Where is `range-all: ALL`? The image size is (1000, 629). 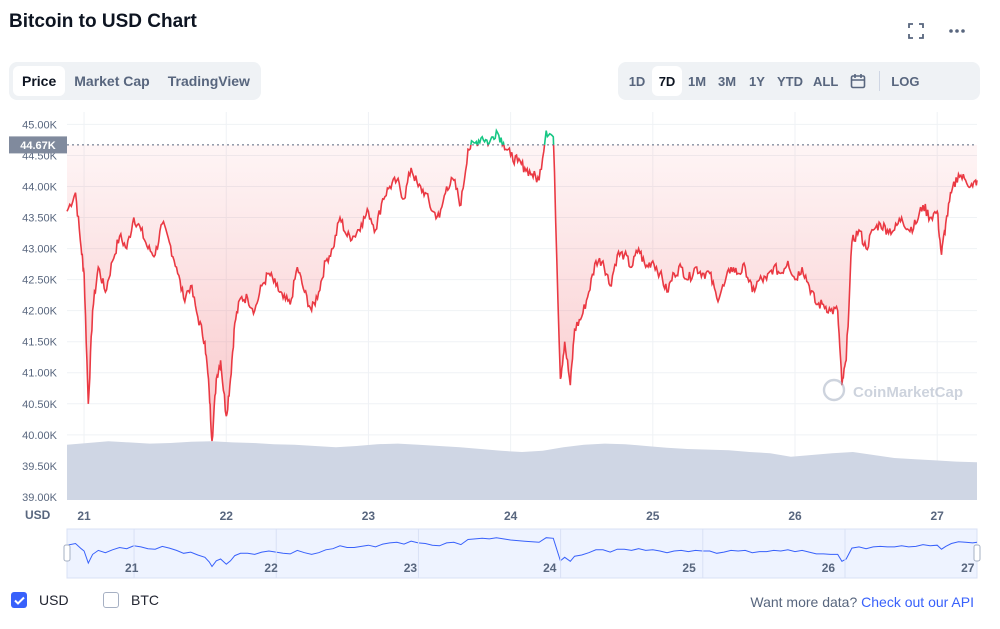 range-all: ALL is located at coordinates (826, 81).